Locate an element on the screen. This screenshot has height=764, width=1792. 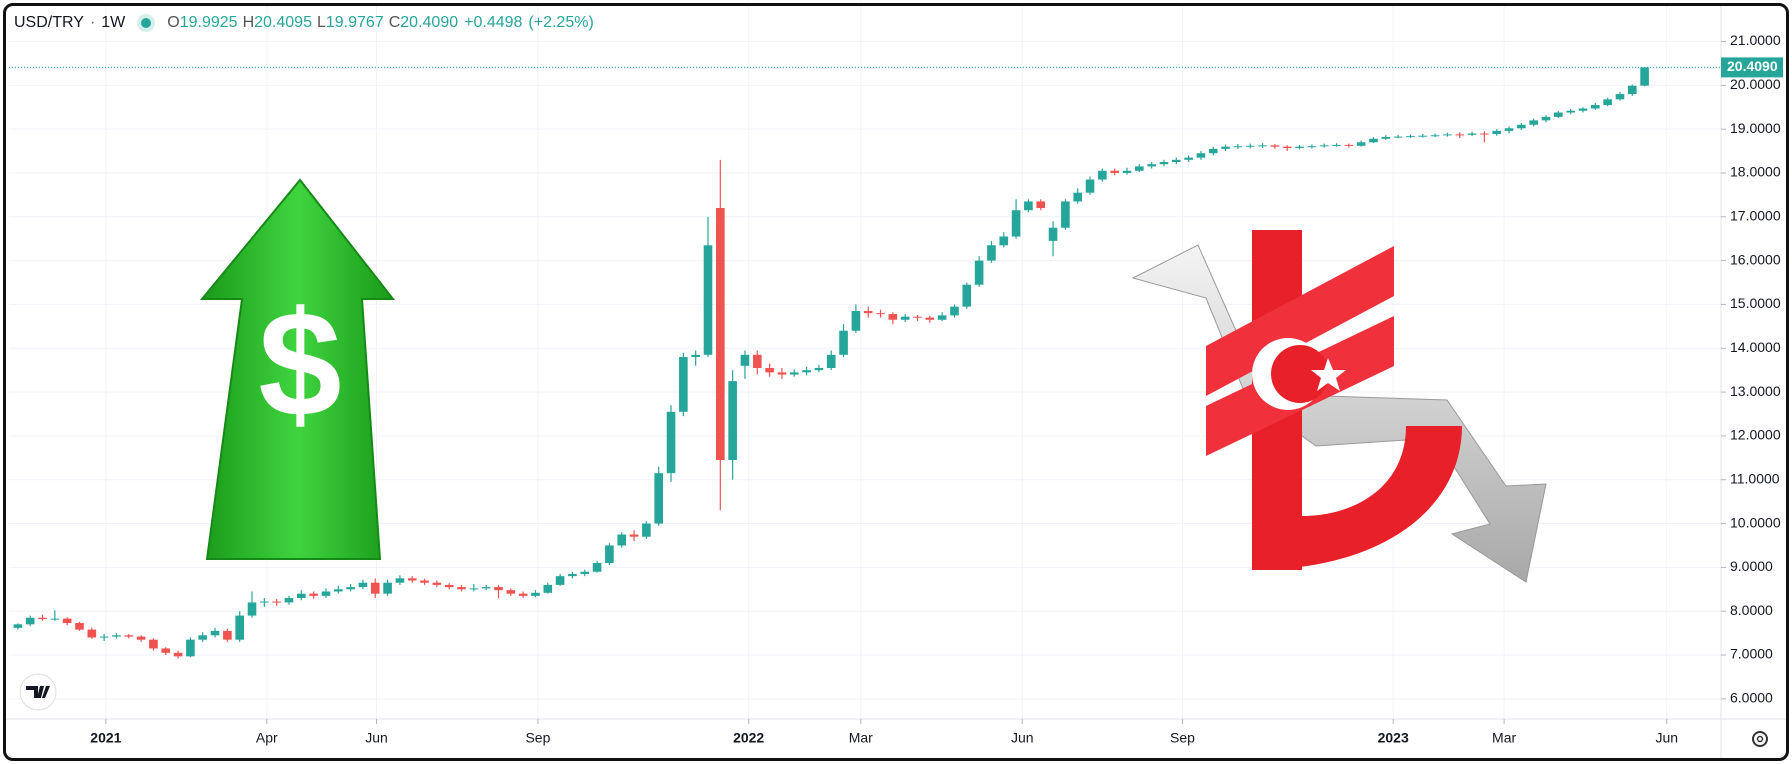
tv-logo is located at coordinates (38, 692).